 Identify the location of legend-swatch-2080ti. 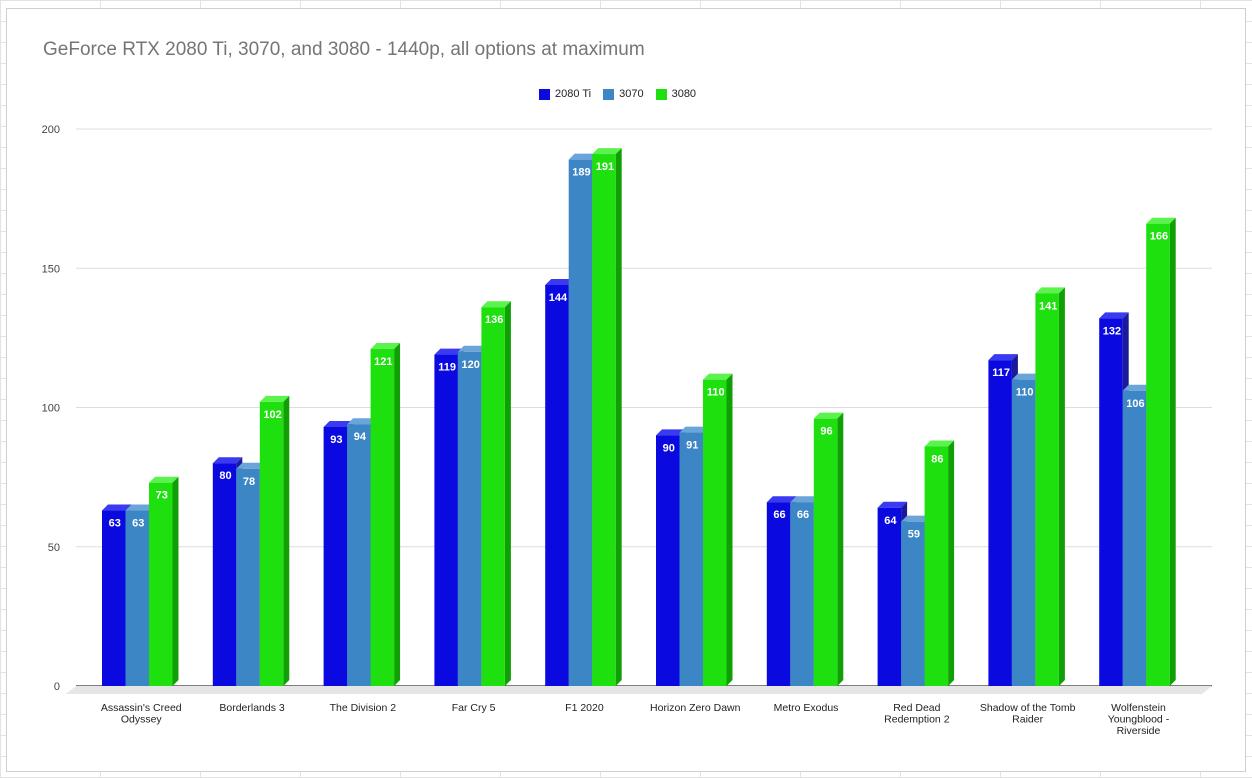
(544, 94).